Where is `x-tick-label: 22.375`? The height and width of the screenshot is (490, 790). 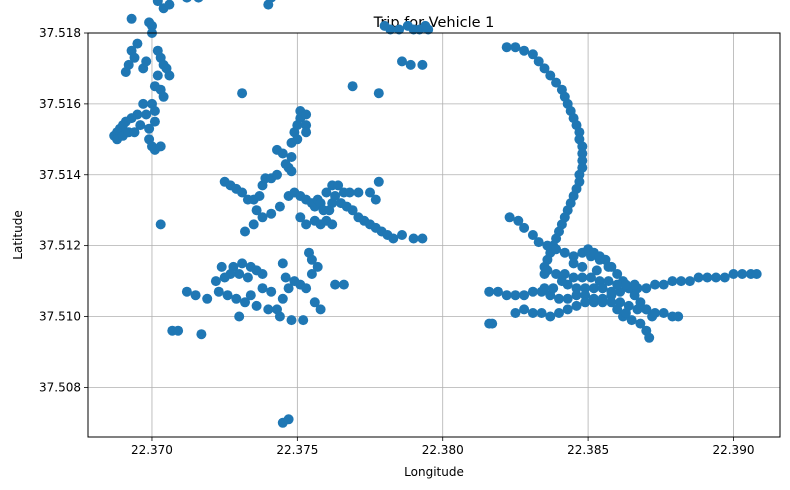
x-tick-label: 22.375 is located at coordinates (297, 450).